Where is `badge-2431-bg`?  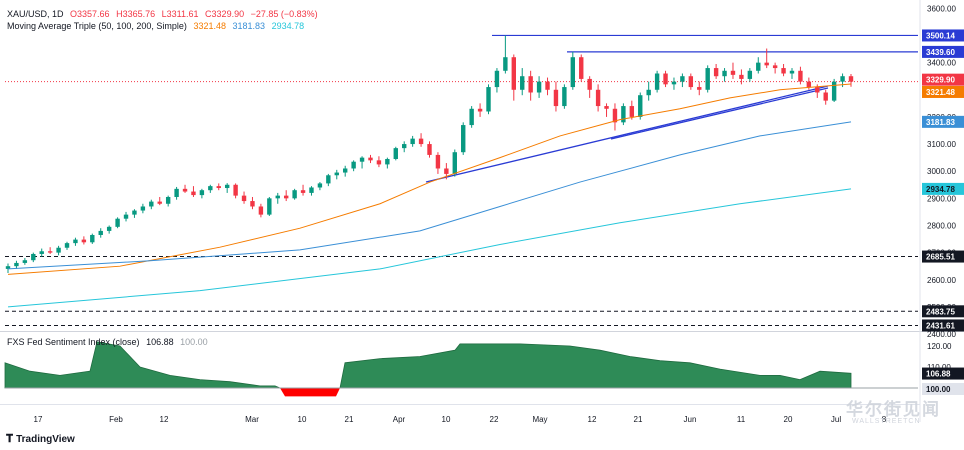 badge-2431-bg is located at coordinates (943, 325).